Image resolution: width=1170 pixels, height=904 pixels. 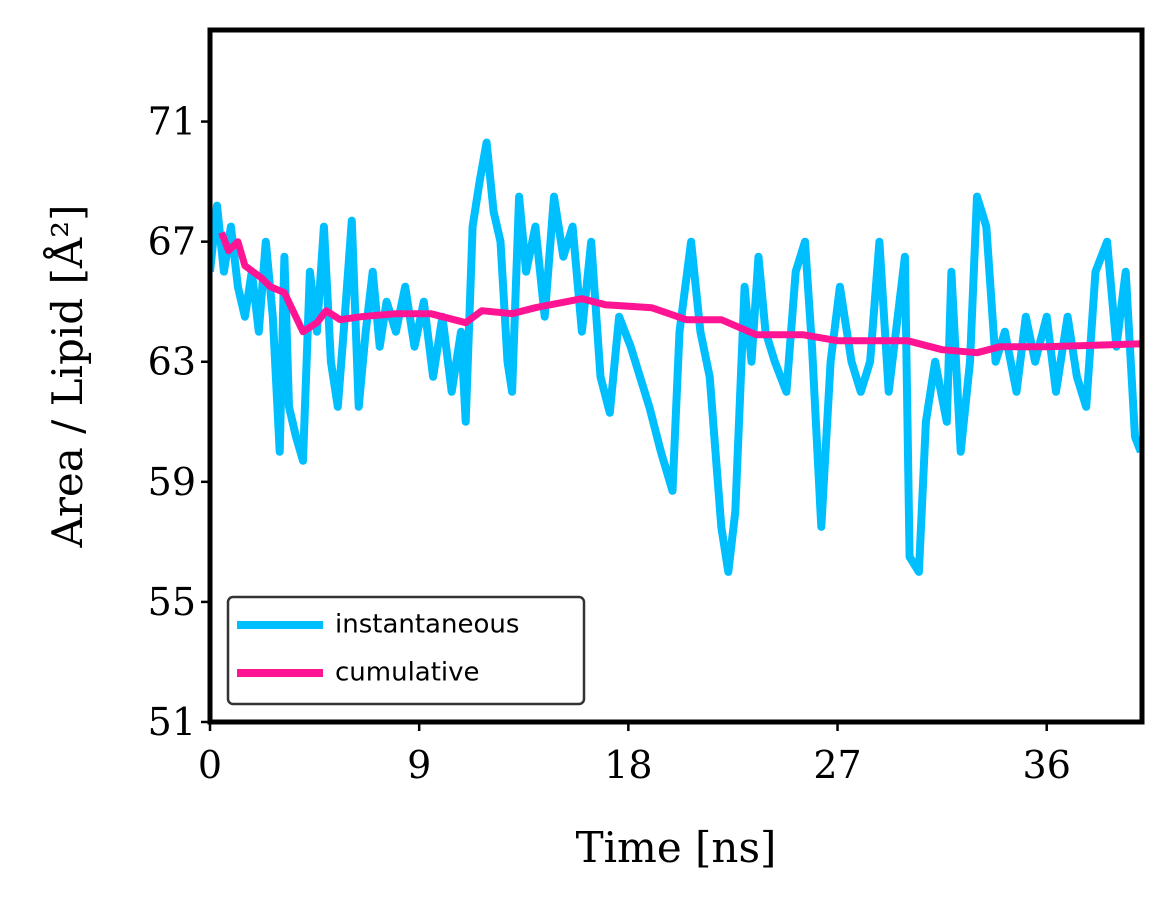 I want to click on y-tick-label: 63, so click(x=172, y=362).